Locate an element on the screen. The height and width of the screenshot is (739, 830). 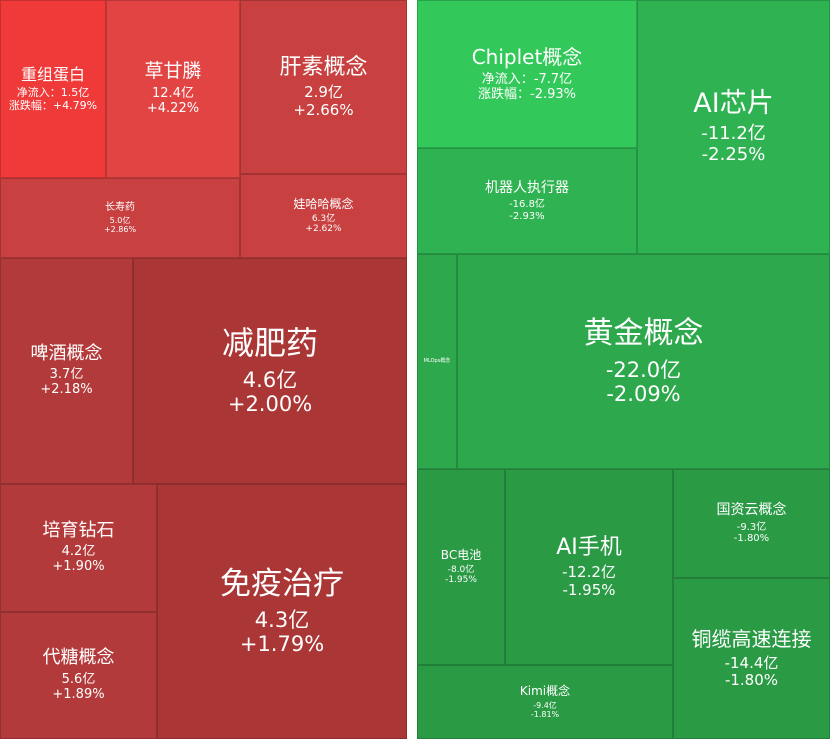
treemap-tile: 重组蛋白 净流入：1.5亿 涨跌幅：+4.79% is located at coordinates (53, 89).